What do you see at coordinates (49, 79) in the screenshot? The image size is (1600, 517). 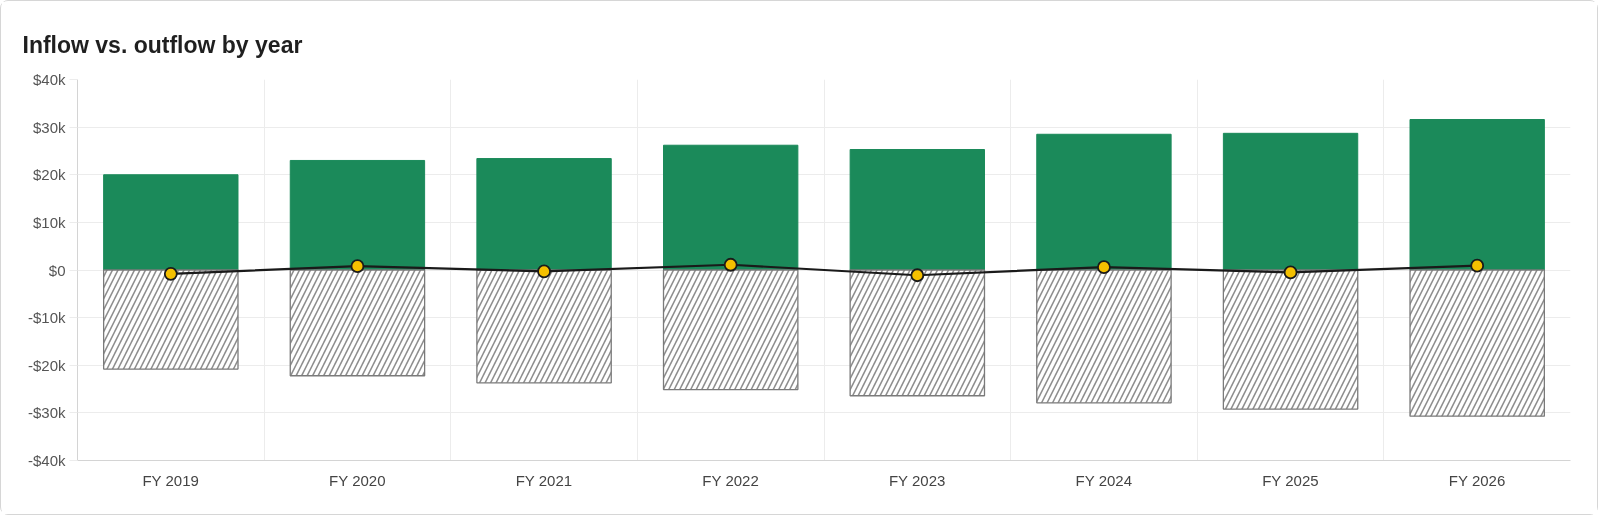 I see `y-tick-label: $40k` at bounding box center [49, 79].